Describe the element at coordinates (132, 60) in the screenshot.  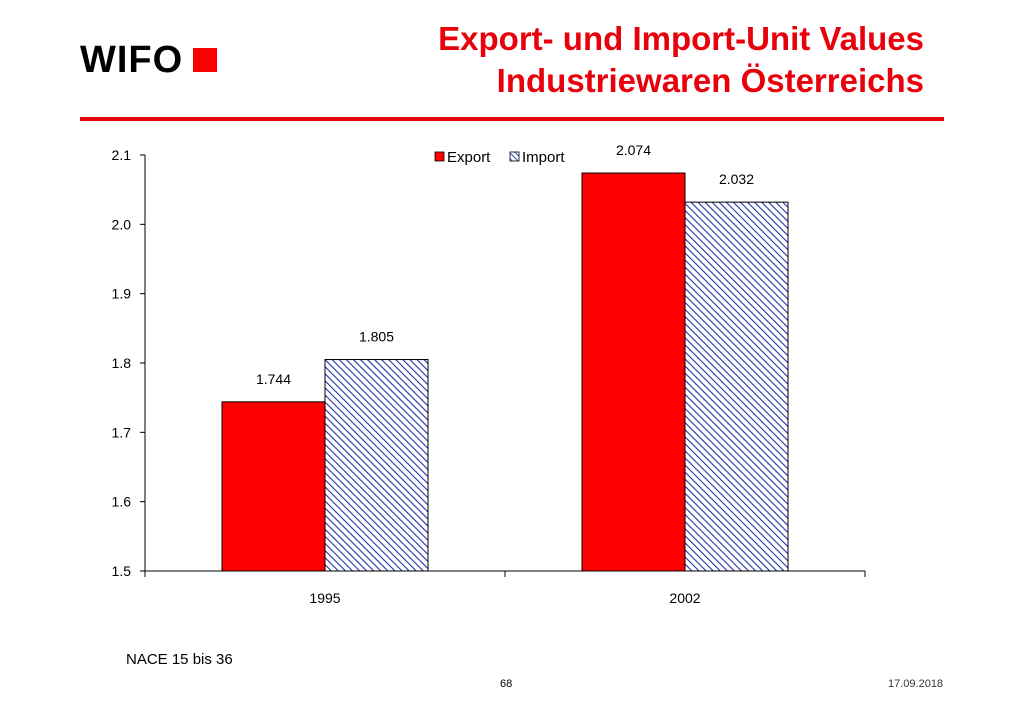
I see `logo-text: WIFO` at that location.